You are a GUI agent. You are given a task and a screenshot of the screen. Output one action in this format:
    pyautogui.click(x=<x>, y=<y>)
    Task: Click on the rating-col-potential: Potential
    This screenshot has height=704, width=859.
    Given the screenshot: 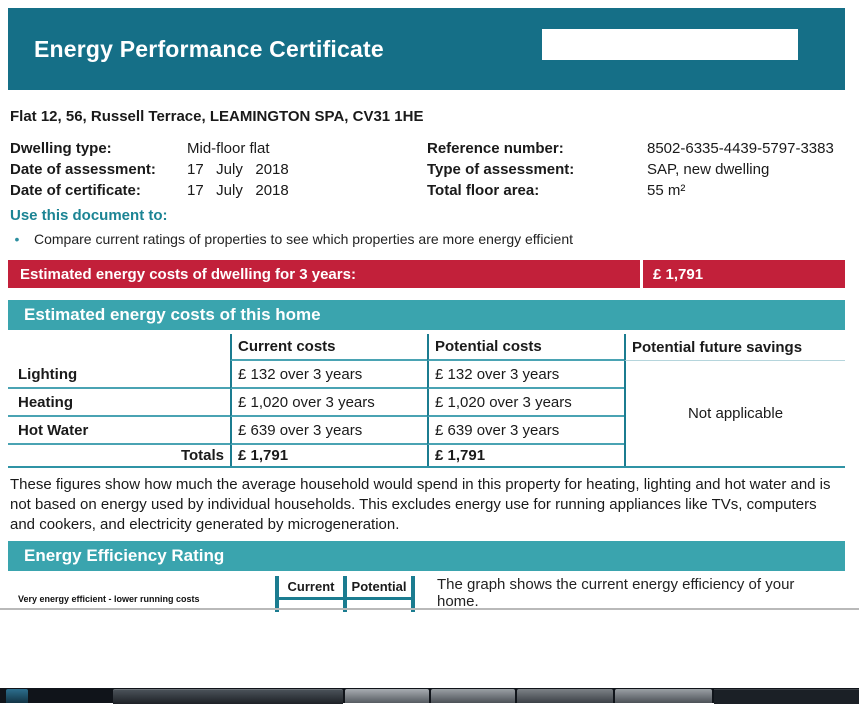 What is the action you would take?
    pyautogui.click(x=379, y=588)
    